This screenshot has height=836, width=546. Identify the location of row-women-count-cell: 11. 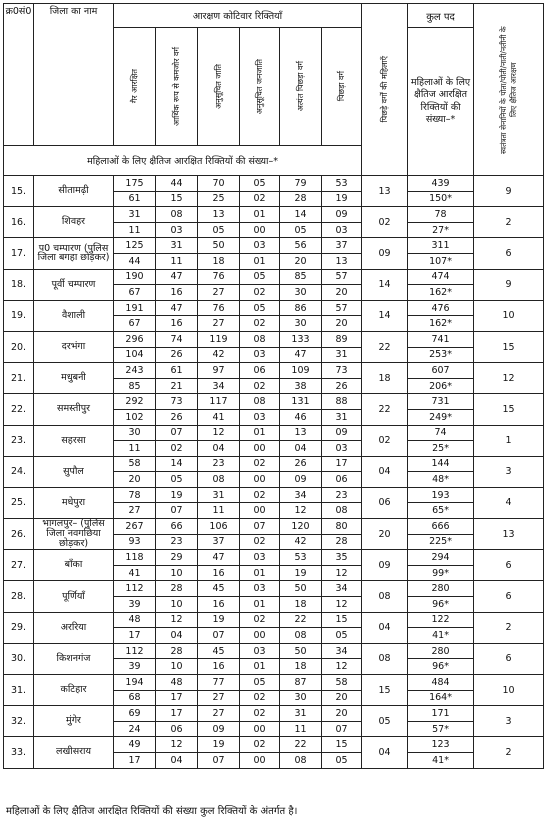
(218, 511).